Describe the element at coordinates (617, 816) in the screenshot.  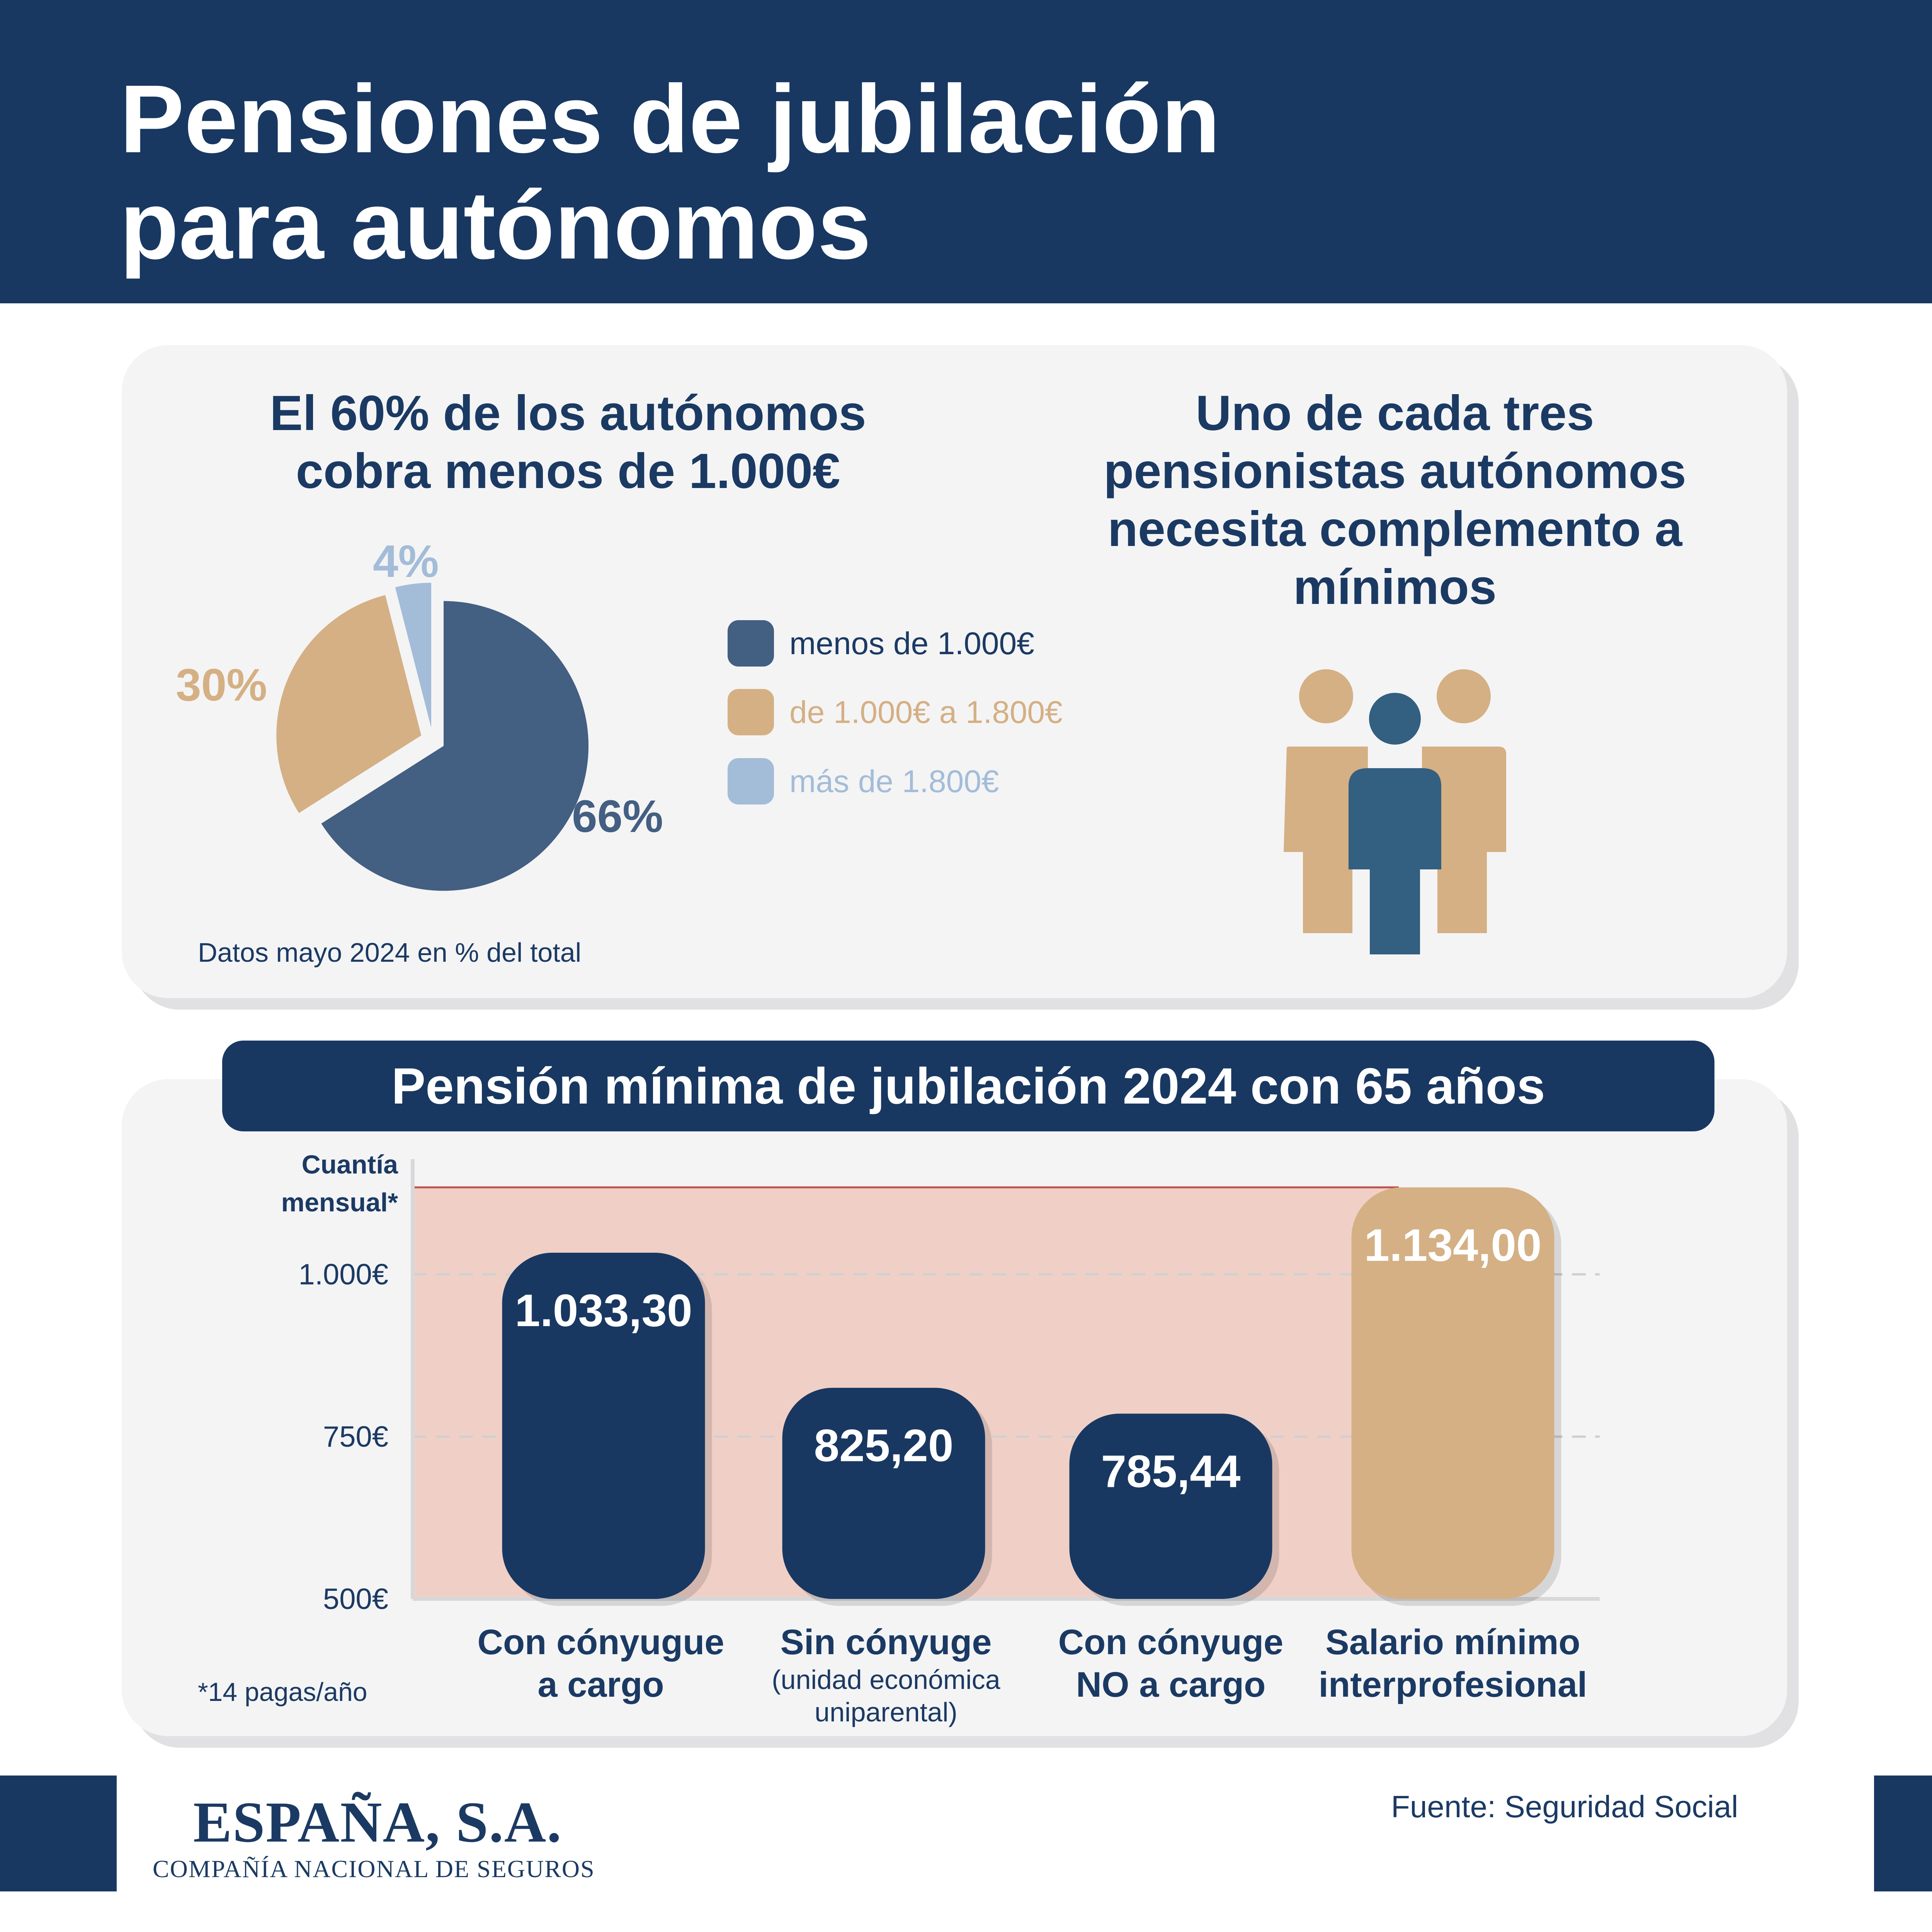
I see `pie-label-under-1000: 66%` at that location.